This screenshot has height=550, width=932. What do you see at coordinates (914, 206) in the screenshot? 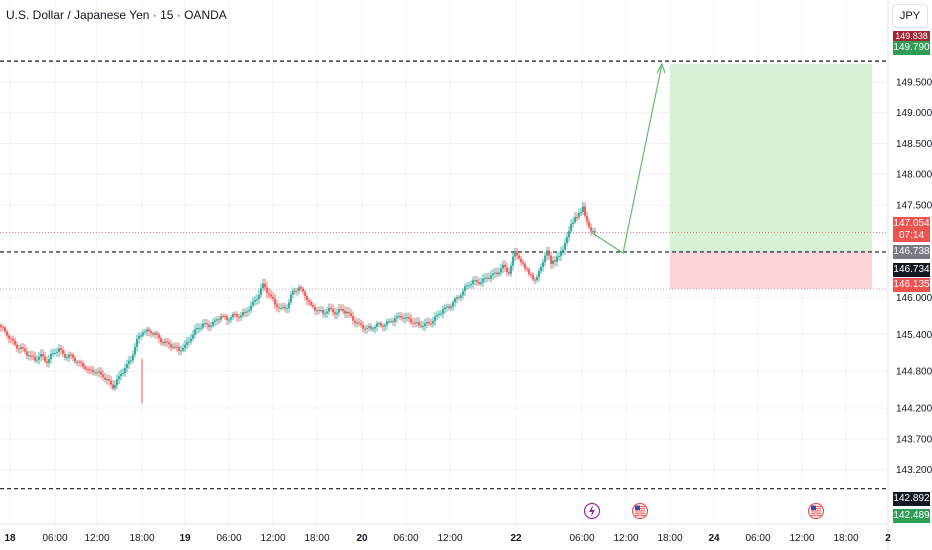
I see `price-tick-label: 147.500` at bounding box center [914, 206].